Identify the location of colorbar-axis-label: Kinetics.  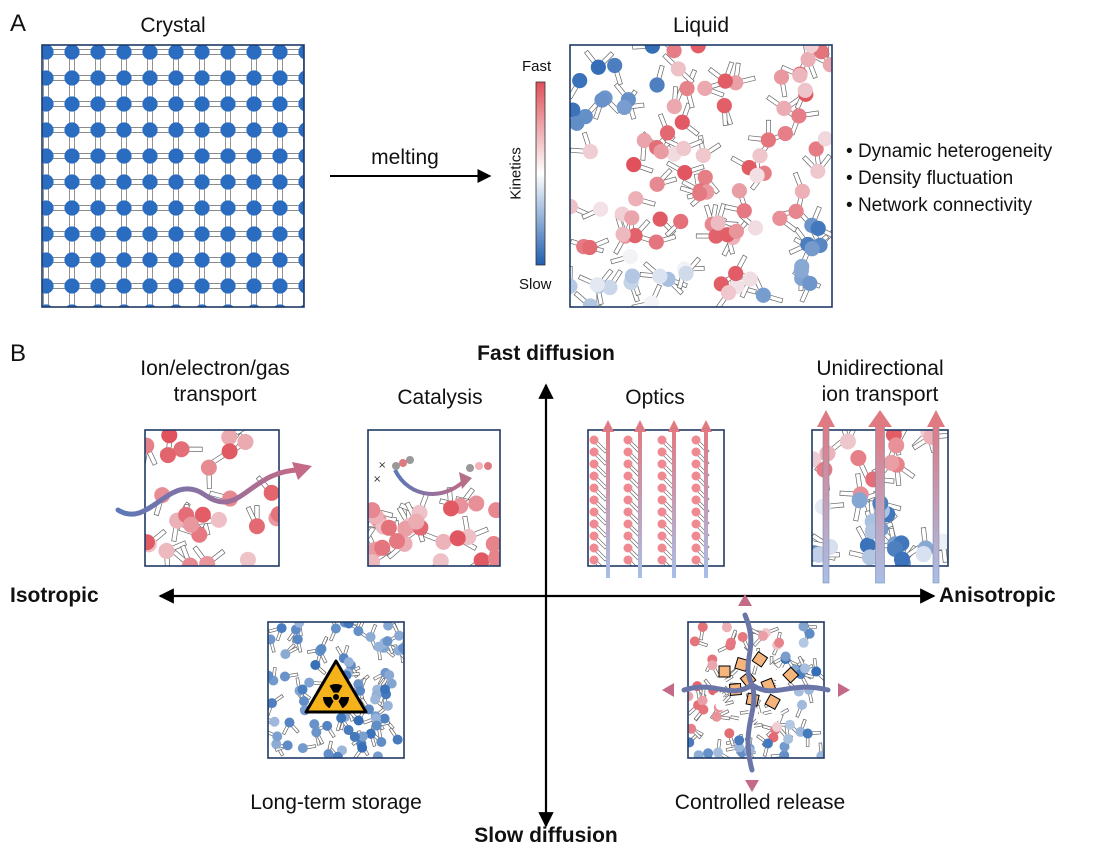
(516, 173).